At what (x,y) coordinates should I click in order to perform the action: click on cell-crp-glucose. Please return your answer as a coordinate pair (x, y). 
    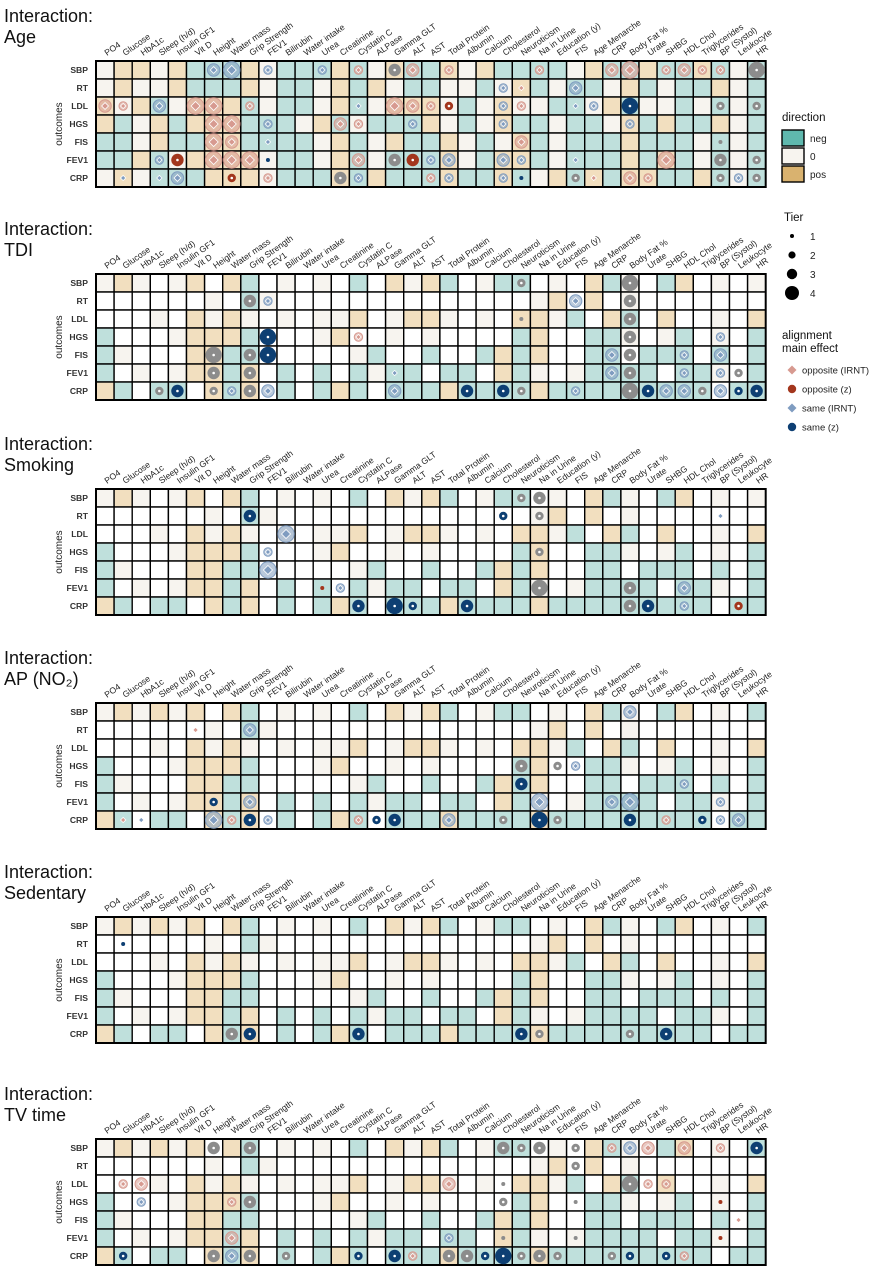
    Looking at the image, I should click on (123, 606).